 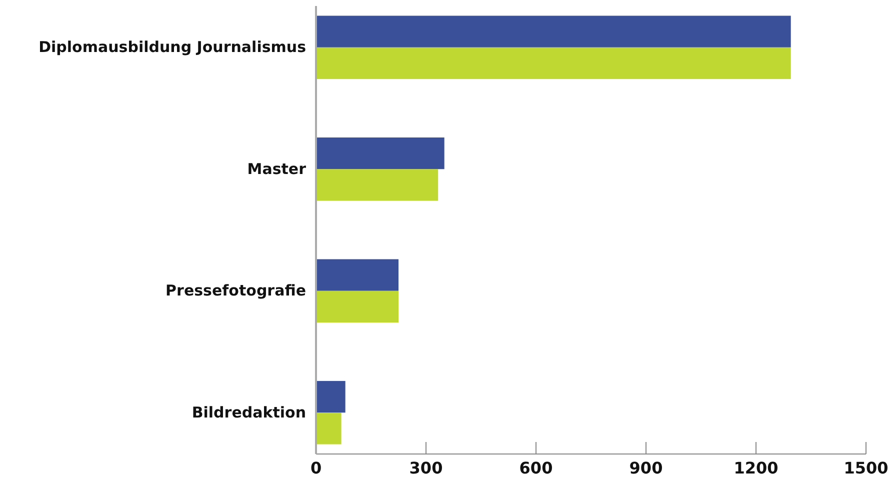 What do you see at coordinates (236, 291) in the screenshot?
I see `y-tick-label: Pressefotografie` at bounding box center [236, 291].